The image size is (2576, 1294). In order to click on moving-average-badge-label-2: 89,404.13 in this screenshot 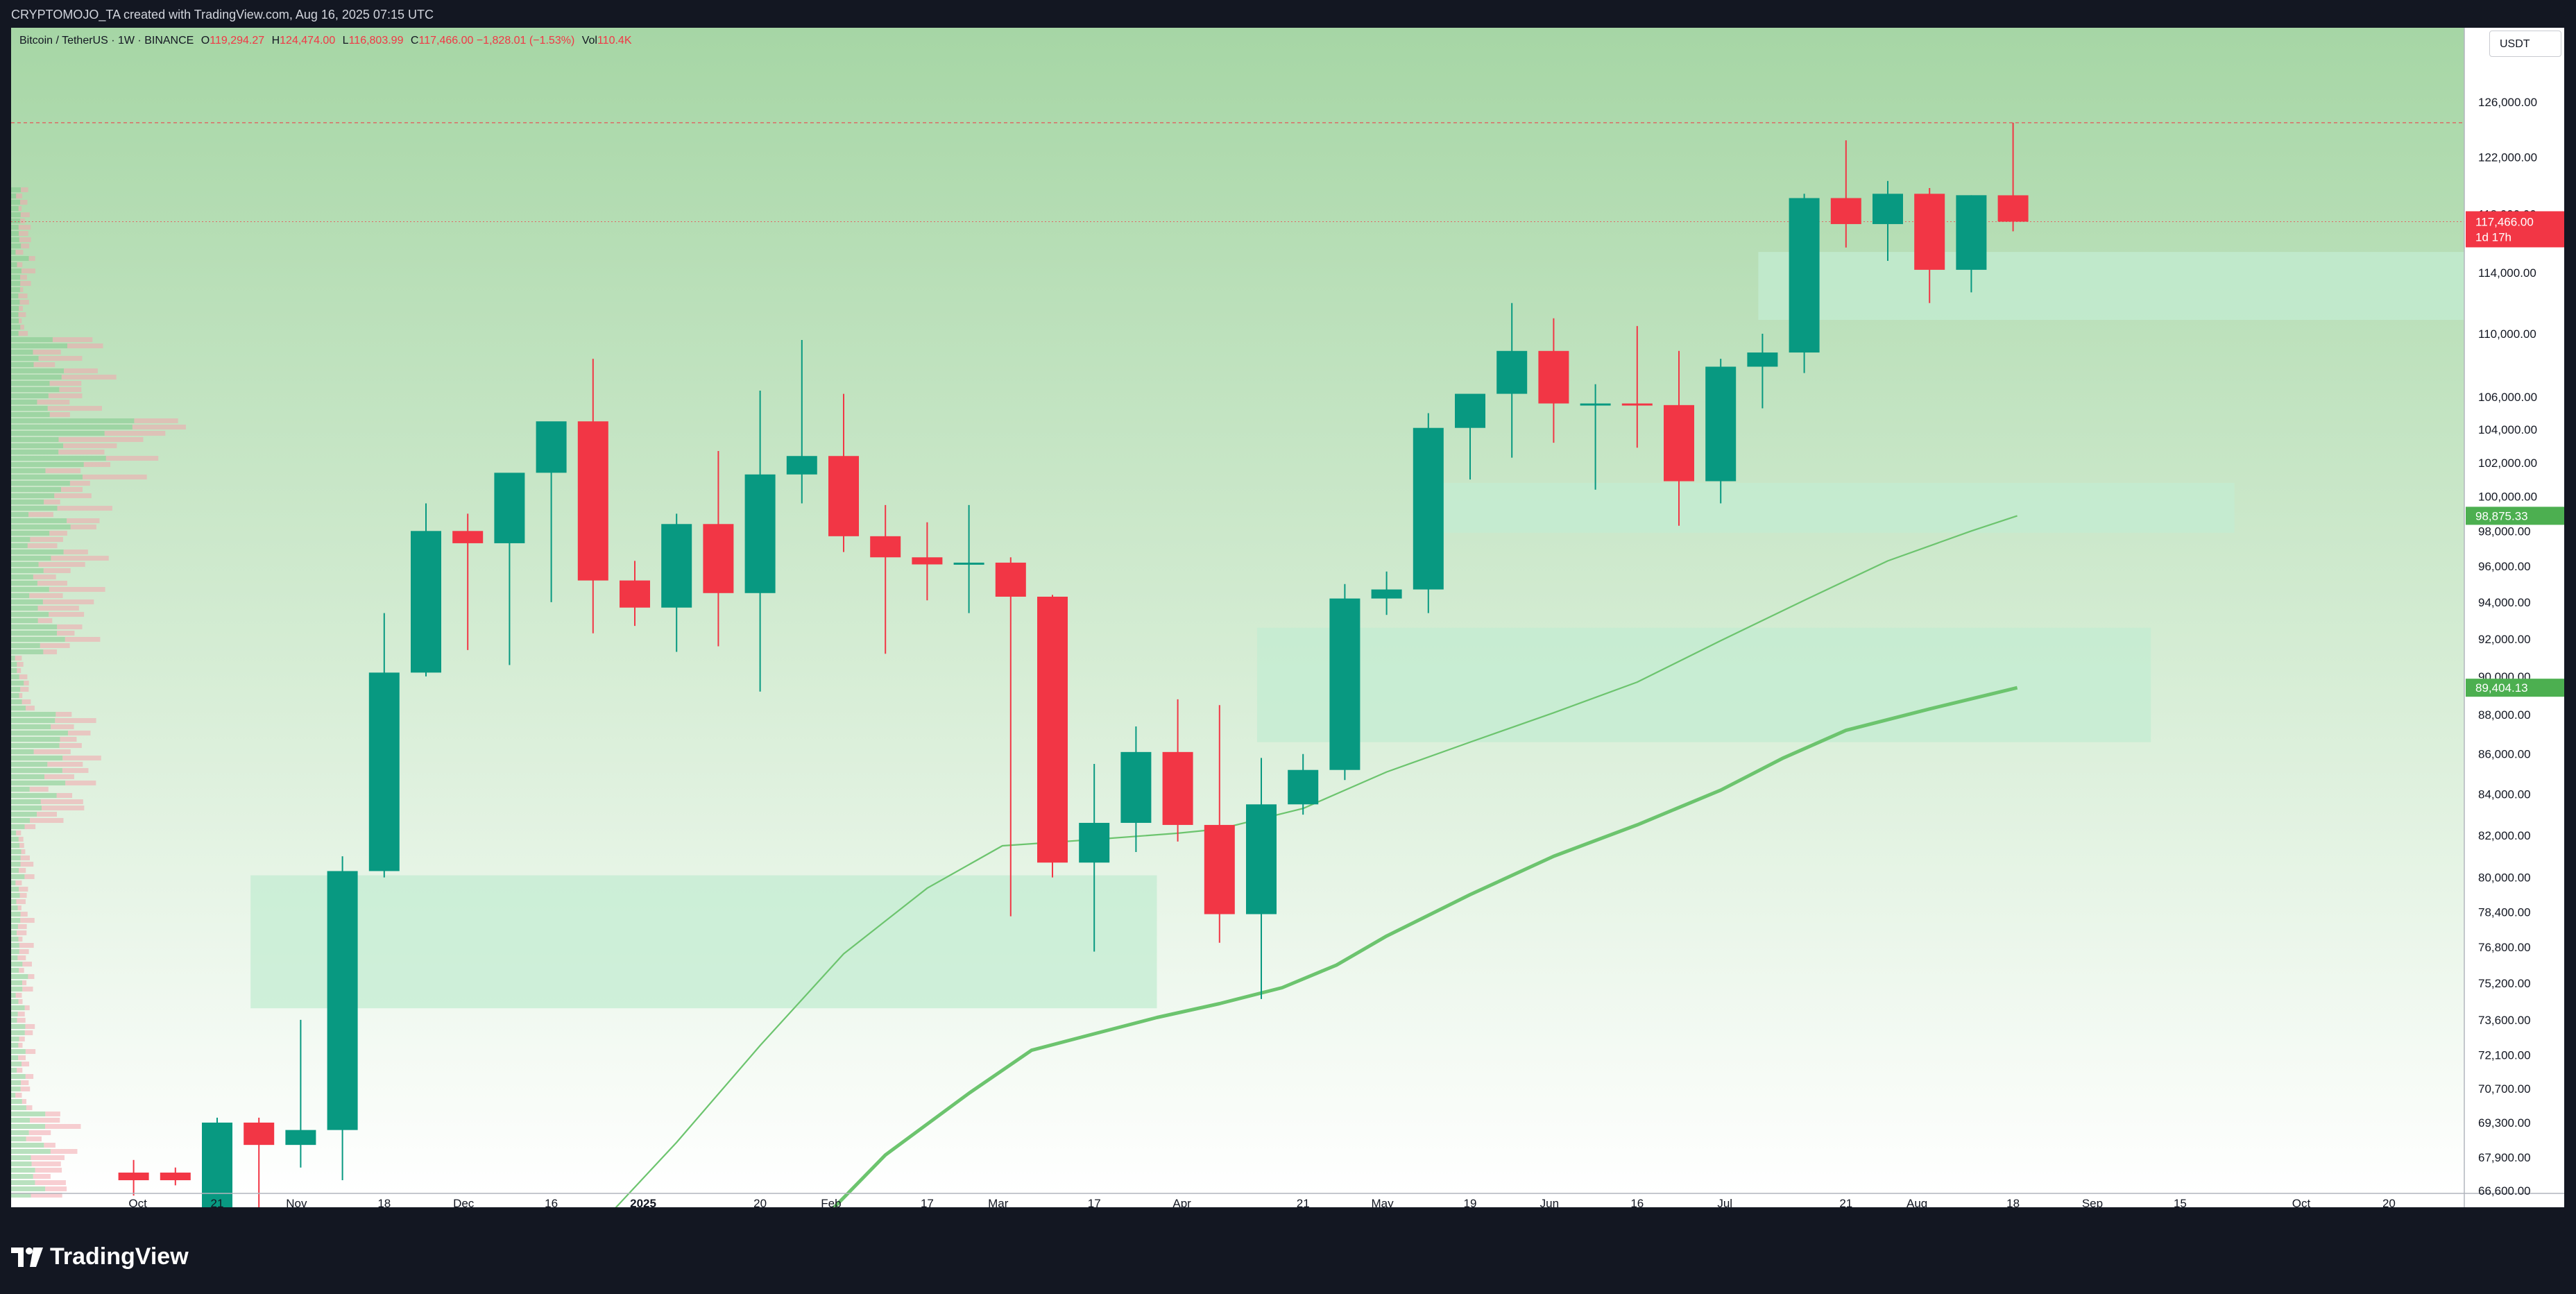, I will do `click(2501, 688)`.